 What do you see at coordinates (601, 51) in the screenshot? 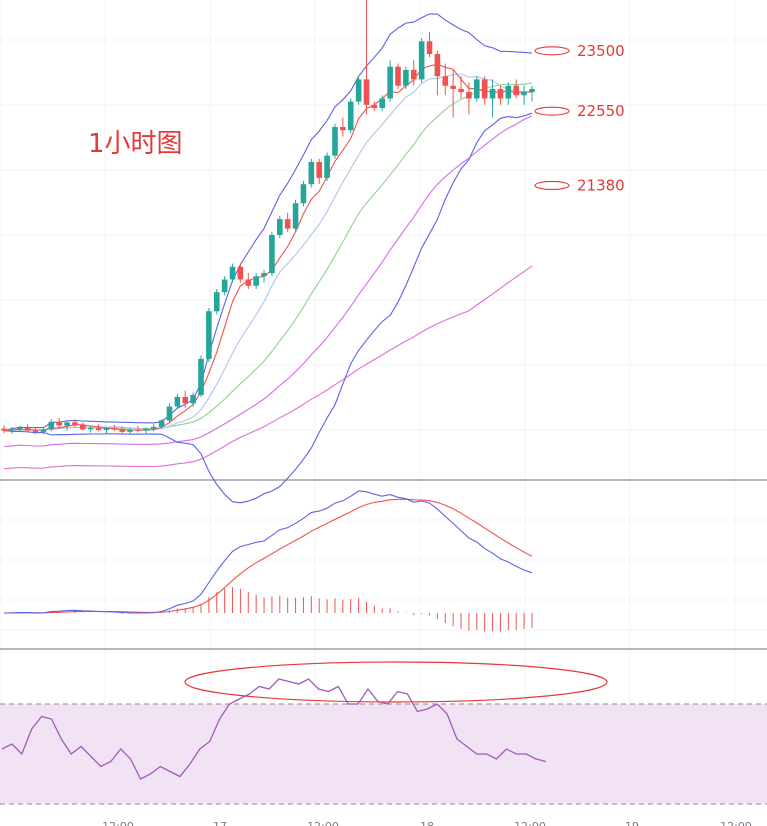
I see `price-level-label: 23500` at bounding box center [601, 51].